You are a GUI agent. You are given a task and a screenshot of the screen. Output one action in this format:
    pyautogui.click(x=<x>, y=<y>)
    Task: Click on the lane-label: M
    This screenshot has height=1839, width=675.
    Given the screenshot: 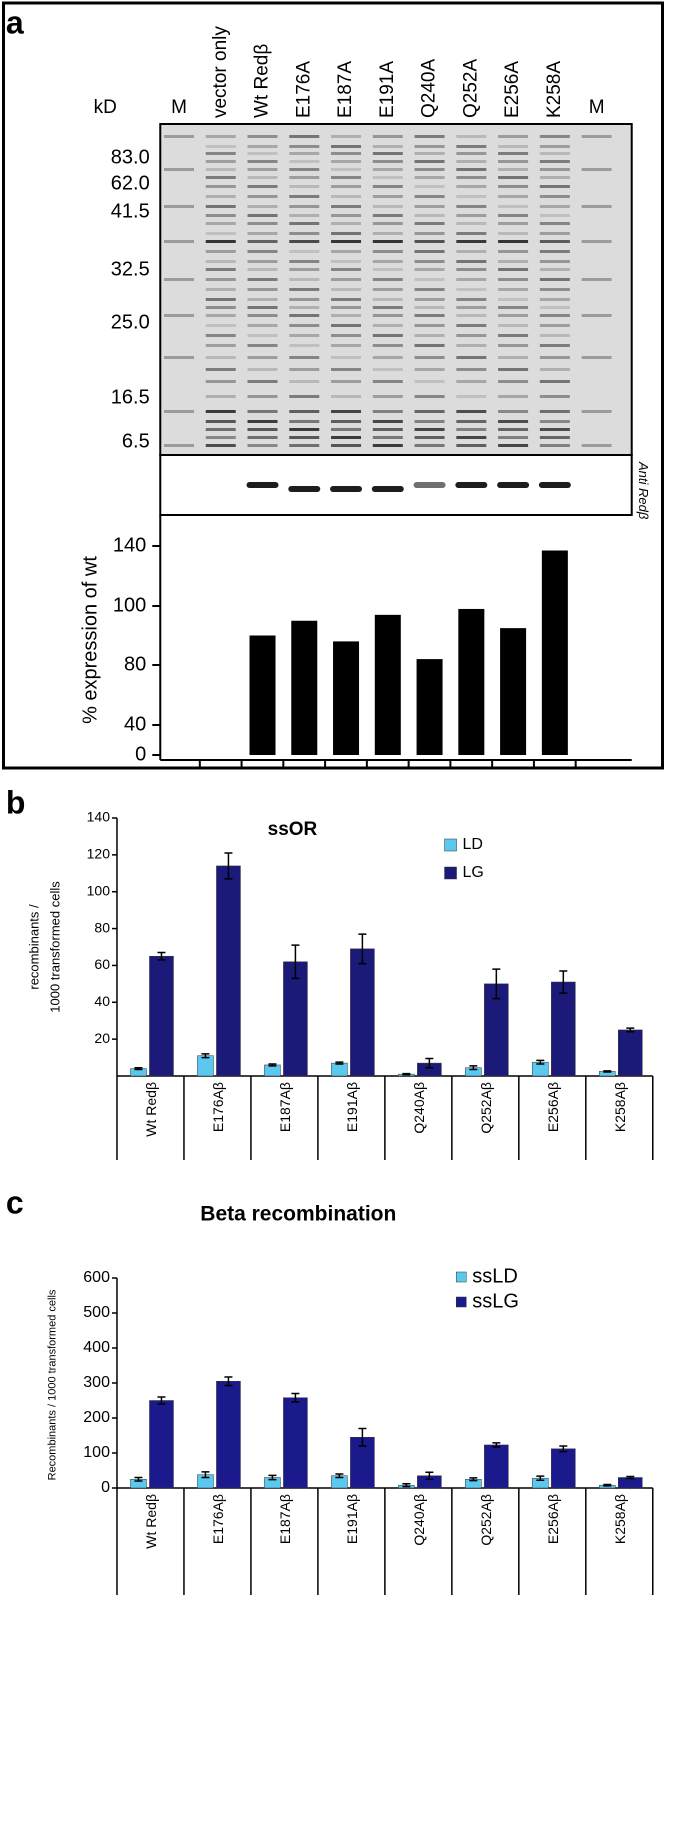 What is the action you would take?
    pyautogui.click(x=179, y=107)
    